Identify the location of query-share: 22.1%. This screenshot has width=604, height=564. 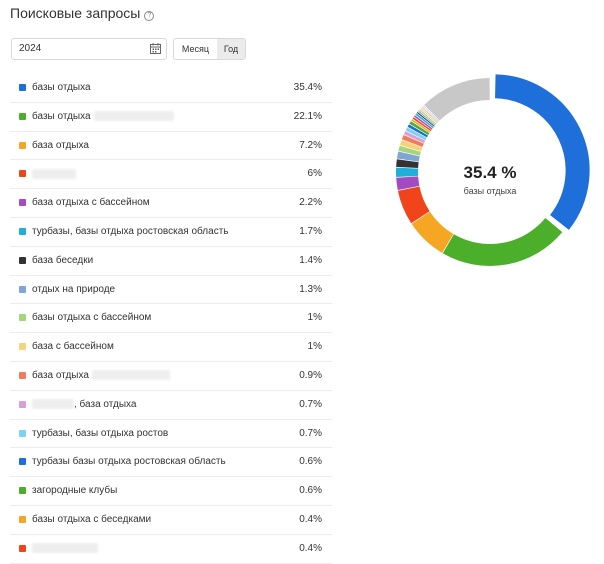
(308, 116).